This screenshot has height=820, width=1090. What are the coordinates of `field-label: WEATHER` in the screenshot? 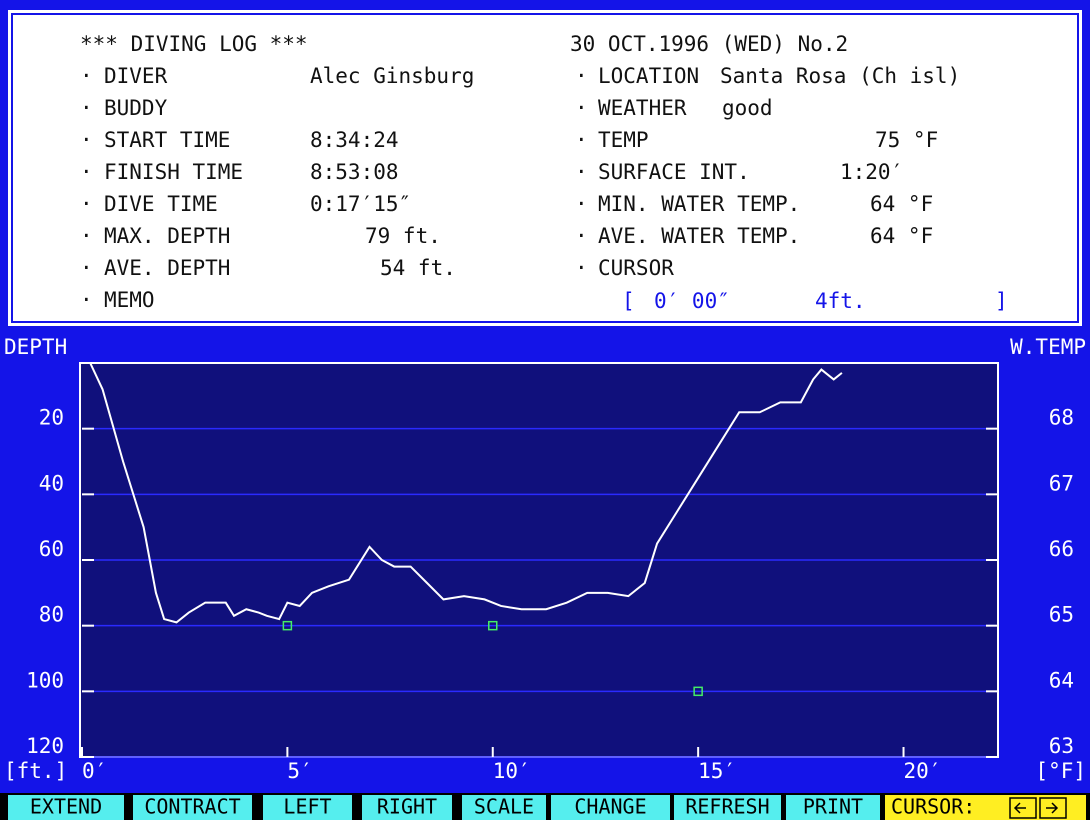 It's located at (642, 108).